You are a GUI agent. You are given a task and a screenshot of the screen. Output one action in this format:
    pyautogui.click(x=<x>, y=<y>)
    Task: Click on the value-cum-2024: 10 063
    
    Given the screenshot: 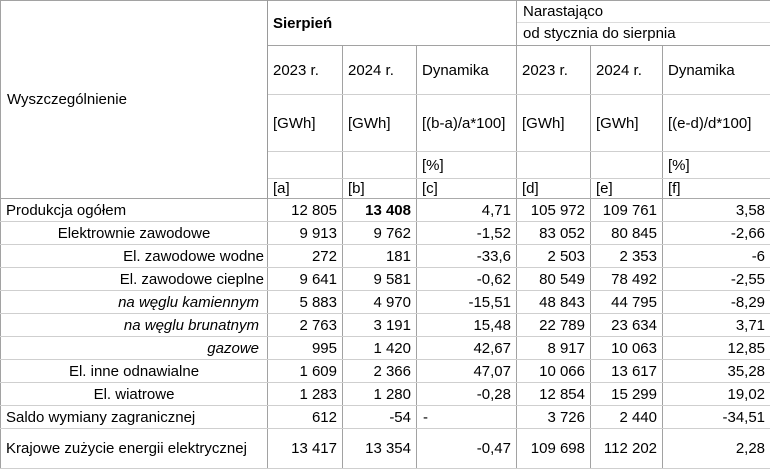 What is the action you would take?
    pyautogui.click(x=627, y=348)
    